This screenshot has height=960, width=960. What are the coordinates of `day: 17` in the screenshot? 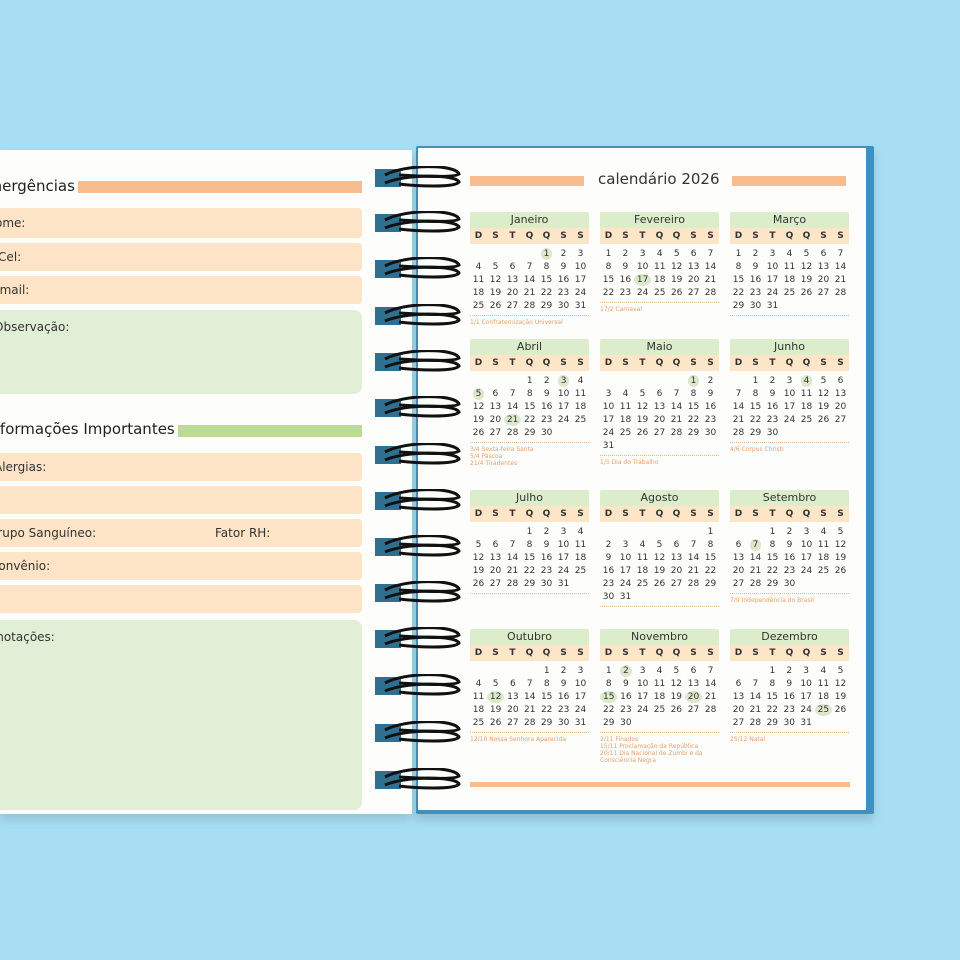 It's located at (563, 407).